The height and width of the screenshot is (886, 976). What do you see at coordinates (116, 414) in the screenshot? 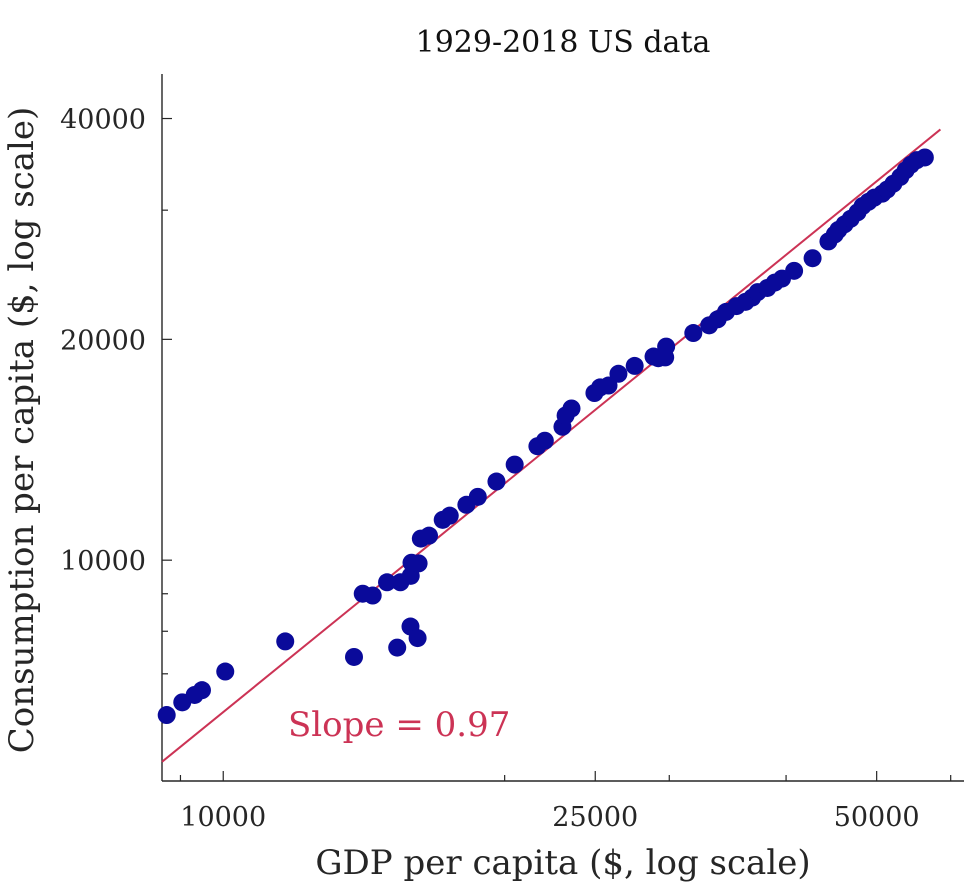
I see `y-axis-ticks: 10000 20000 40000` at bounding box center [116, 414].